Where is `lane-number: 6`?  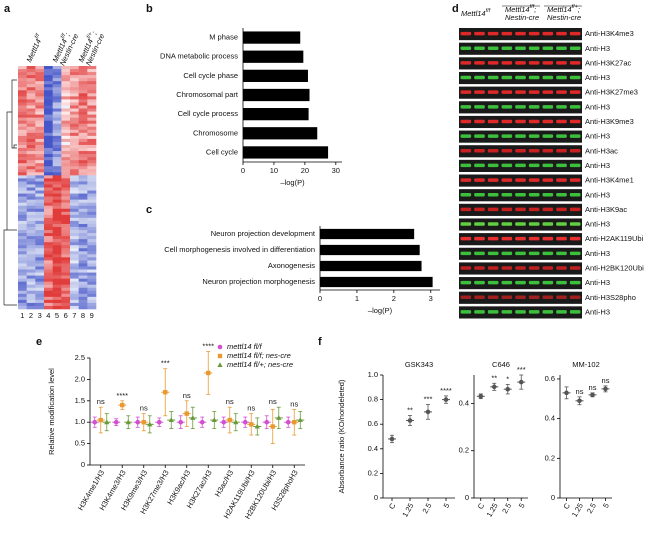
lane-number: 6 is located at coordinates (66, 315).